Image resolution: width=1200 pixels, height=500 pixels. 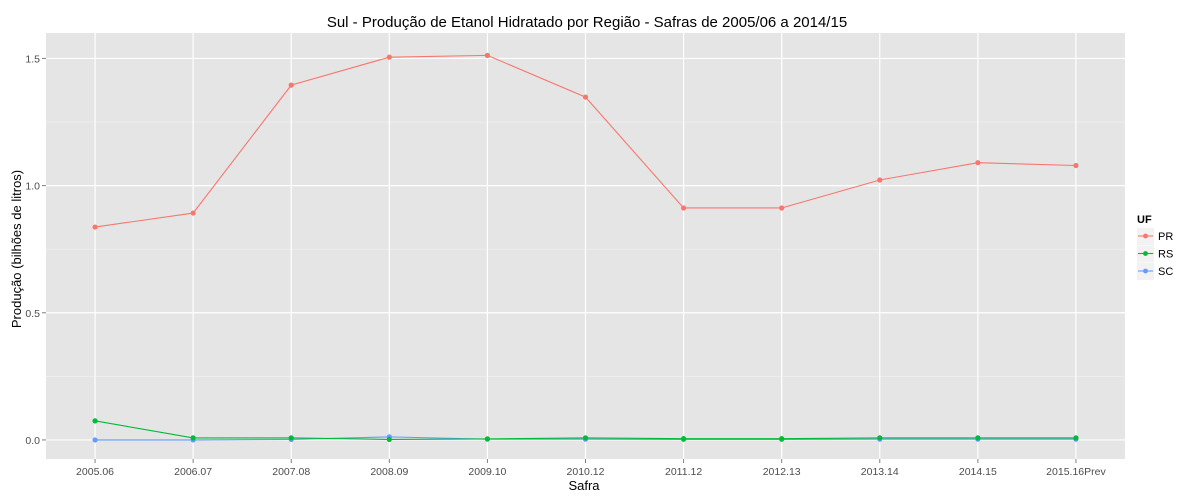 I want to click on x-tick-label: 2008.09, so click(x=389, y=472).